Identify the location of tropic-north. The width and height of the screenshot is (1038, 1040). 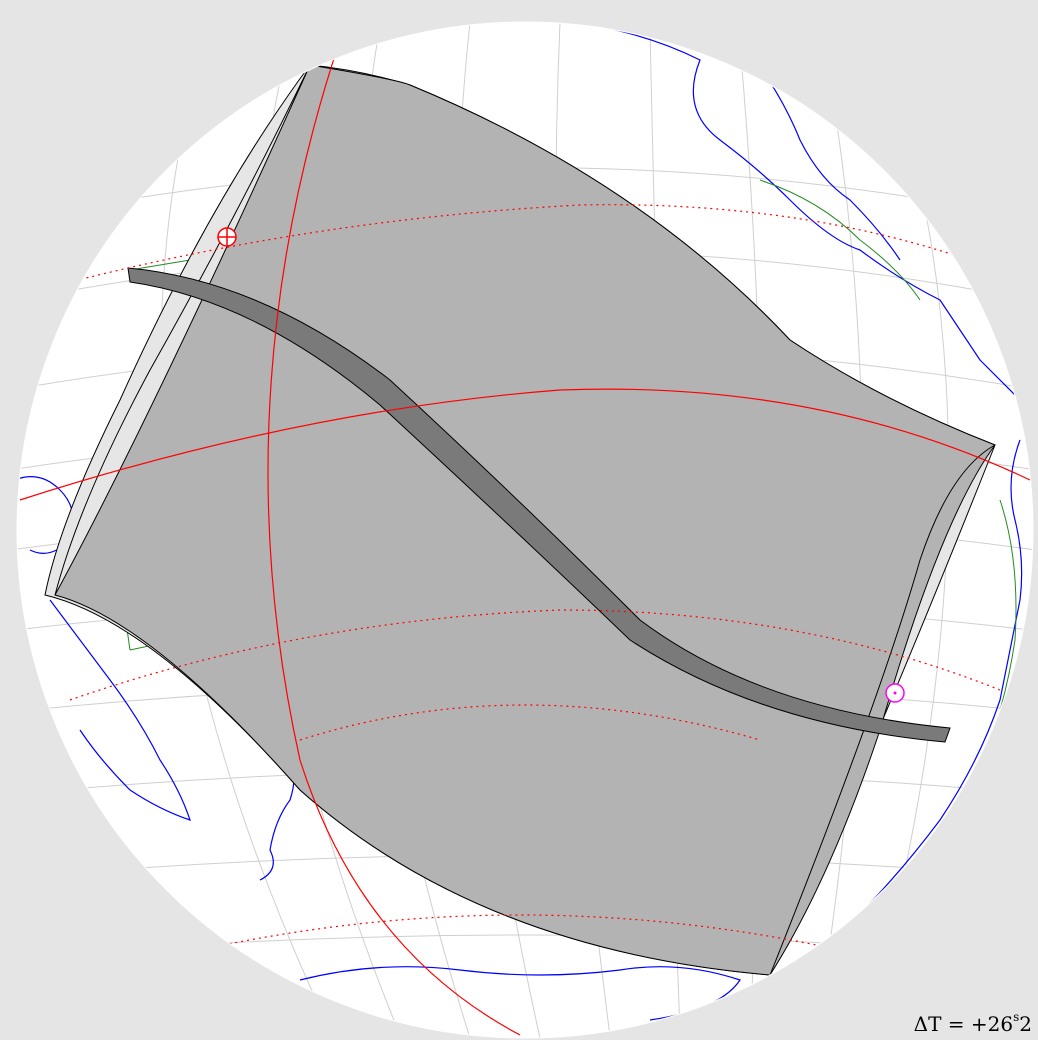
(525, 247).